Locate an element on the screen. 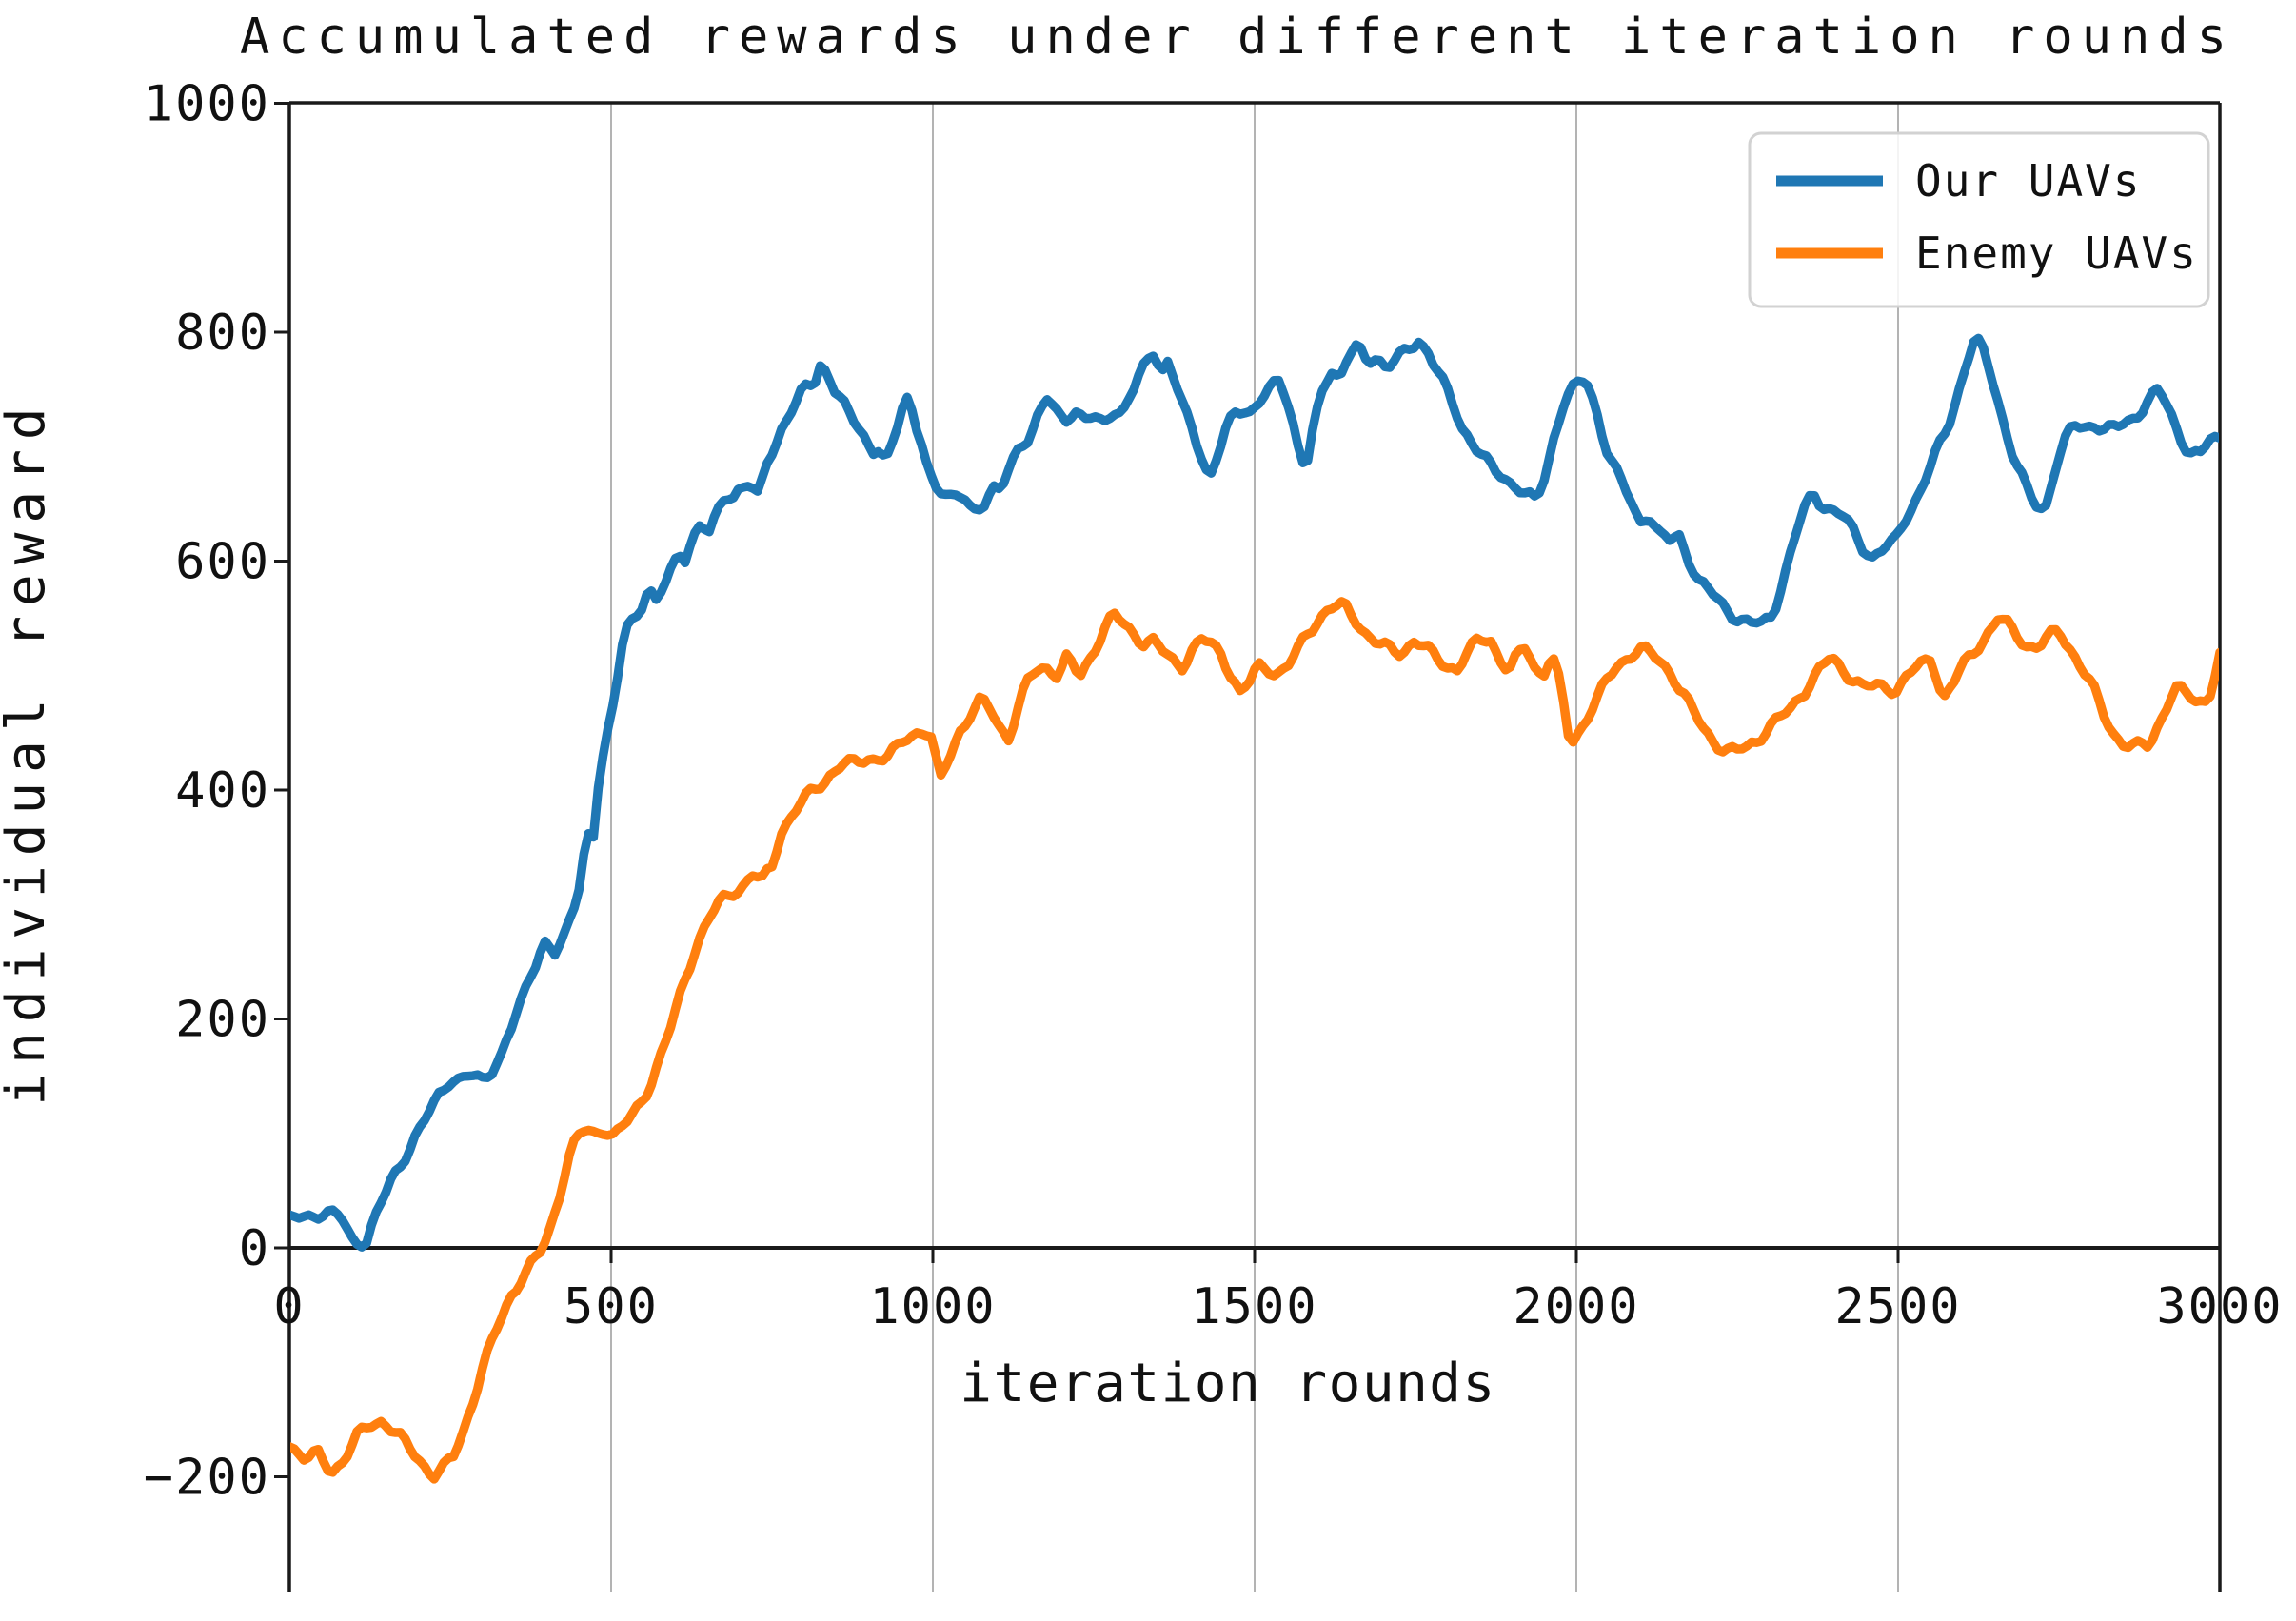 This screenshot has width=2296, height=1621. legend: Our UAVs Enemy UAVs is located at coordinates (1979, 219).